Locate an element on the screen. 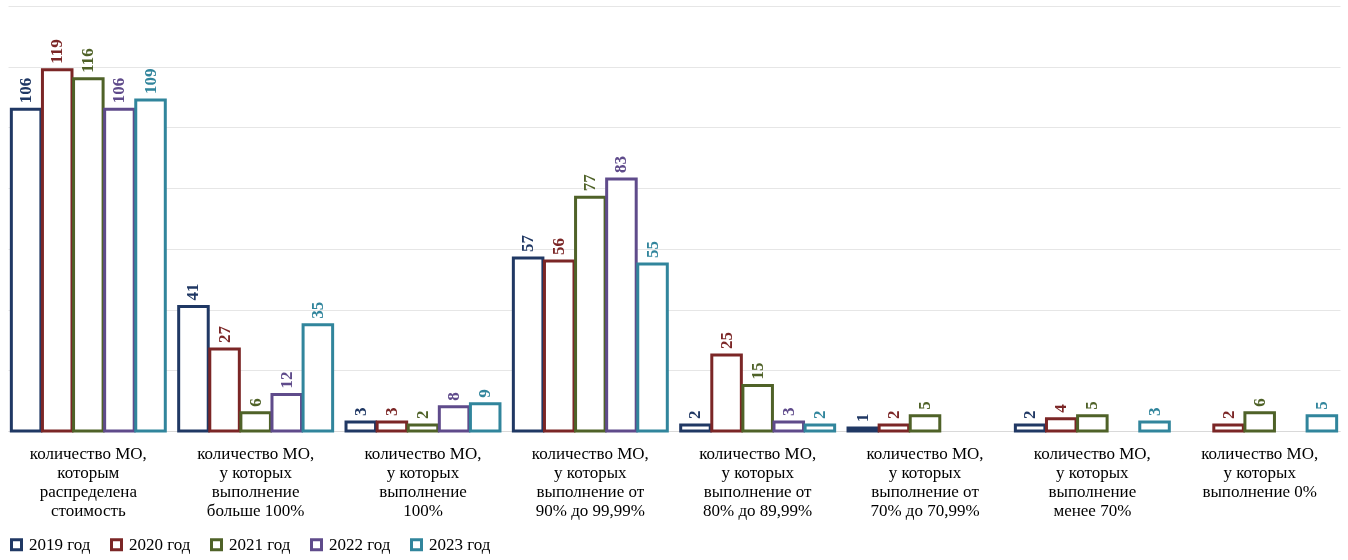  data-label: 109 is located at coordinates (150, 81).